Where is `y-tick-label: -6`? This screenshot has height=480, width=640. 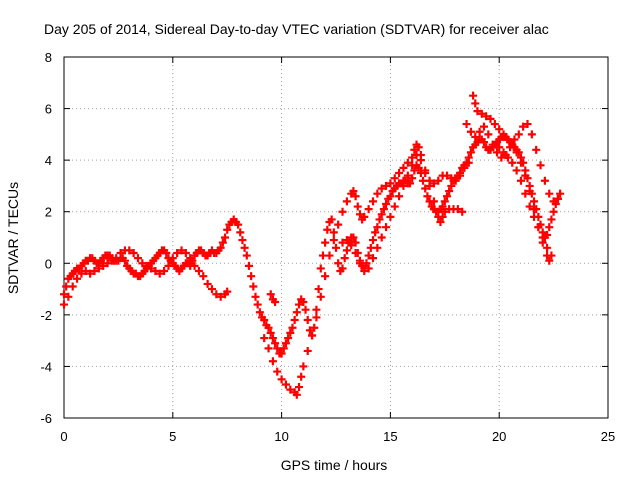
y-tick-label: -6 is located at coordinates (46, 418).